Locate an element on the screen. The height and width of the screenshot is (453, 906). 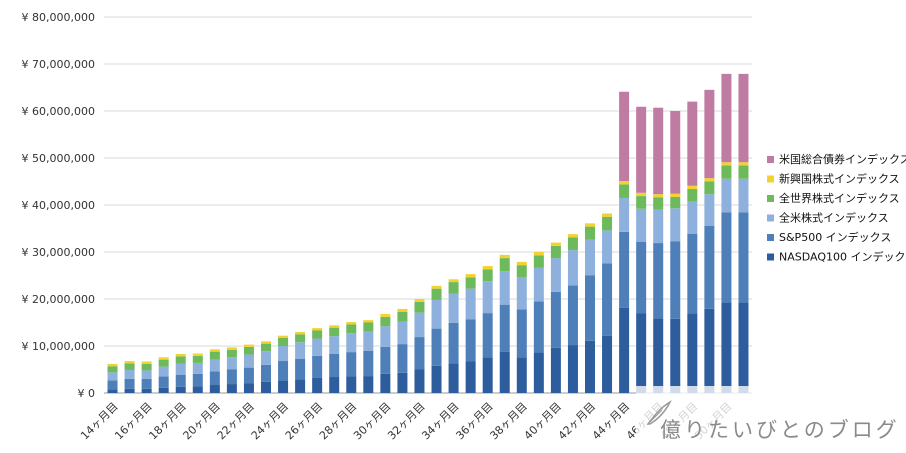
legend-label: 新興国株式インデックス is located at coordinates (839, 179).